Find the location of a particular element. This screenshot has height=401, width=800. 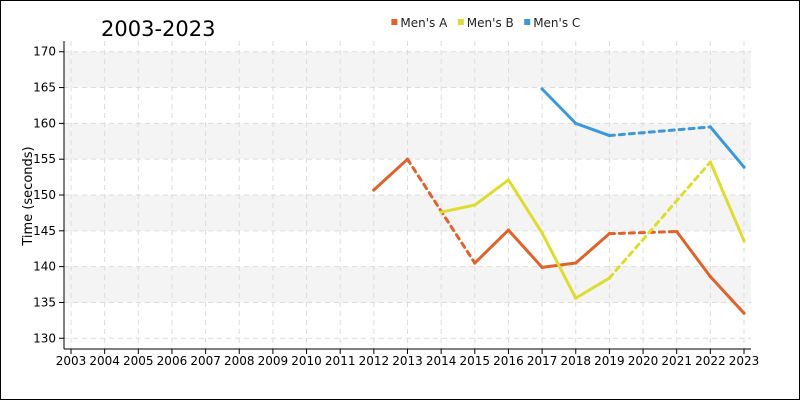

y-tick-label: 165 is located at coordinates (44, 88).